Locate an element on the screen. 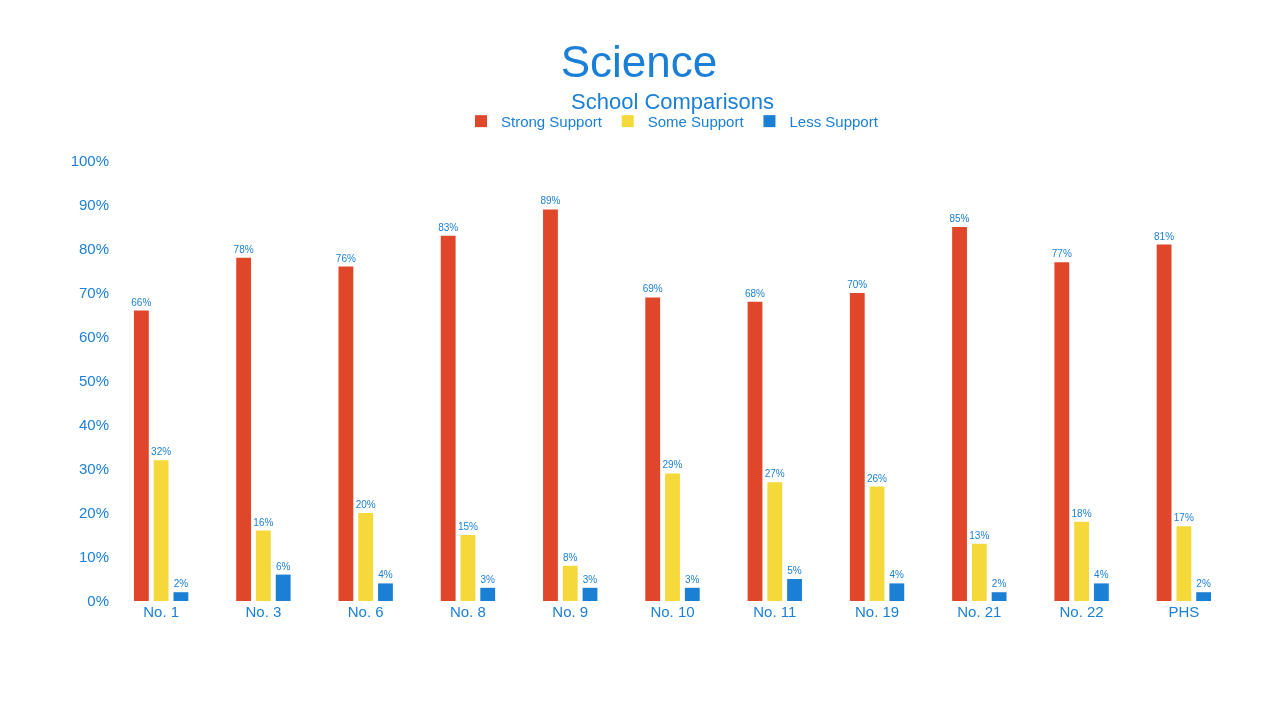 The image size is (1278, 723). data-label: 27% is located at coordinates (774, 474).